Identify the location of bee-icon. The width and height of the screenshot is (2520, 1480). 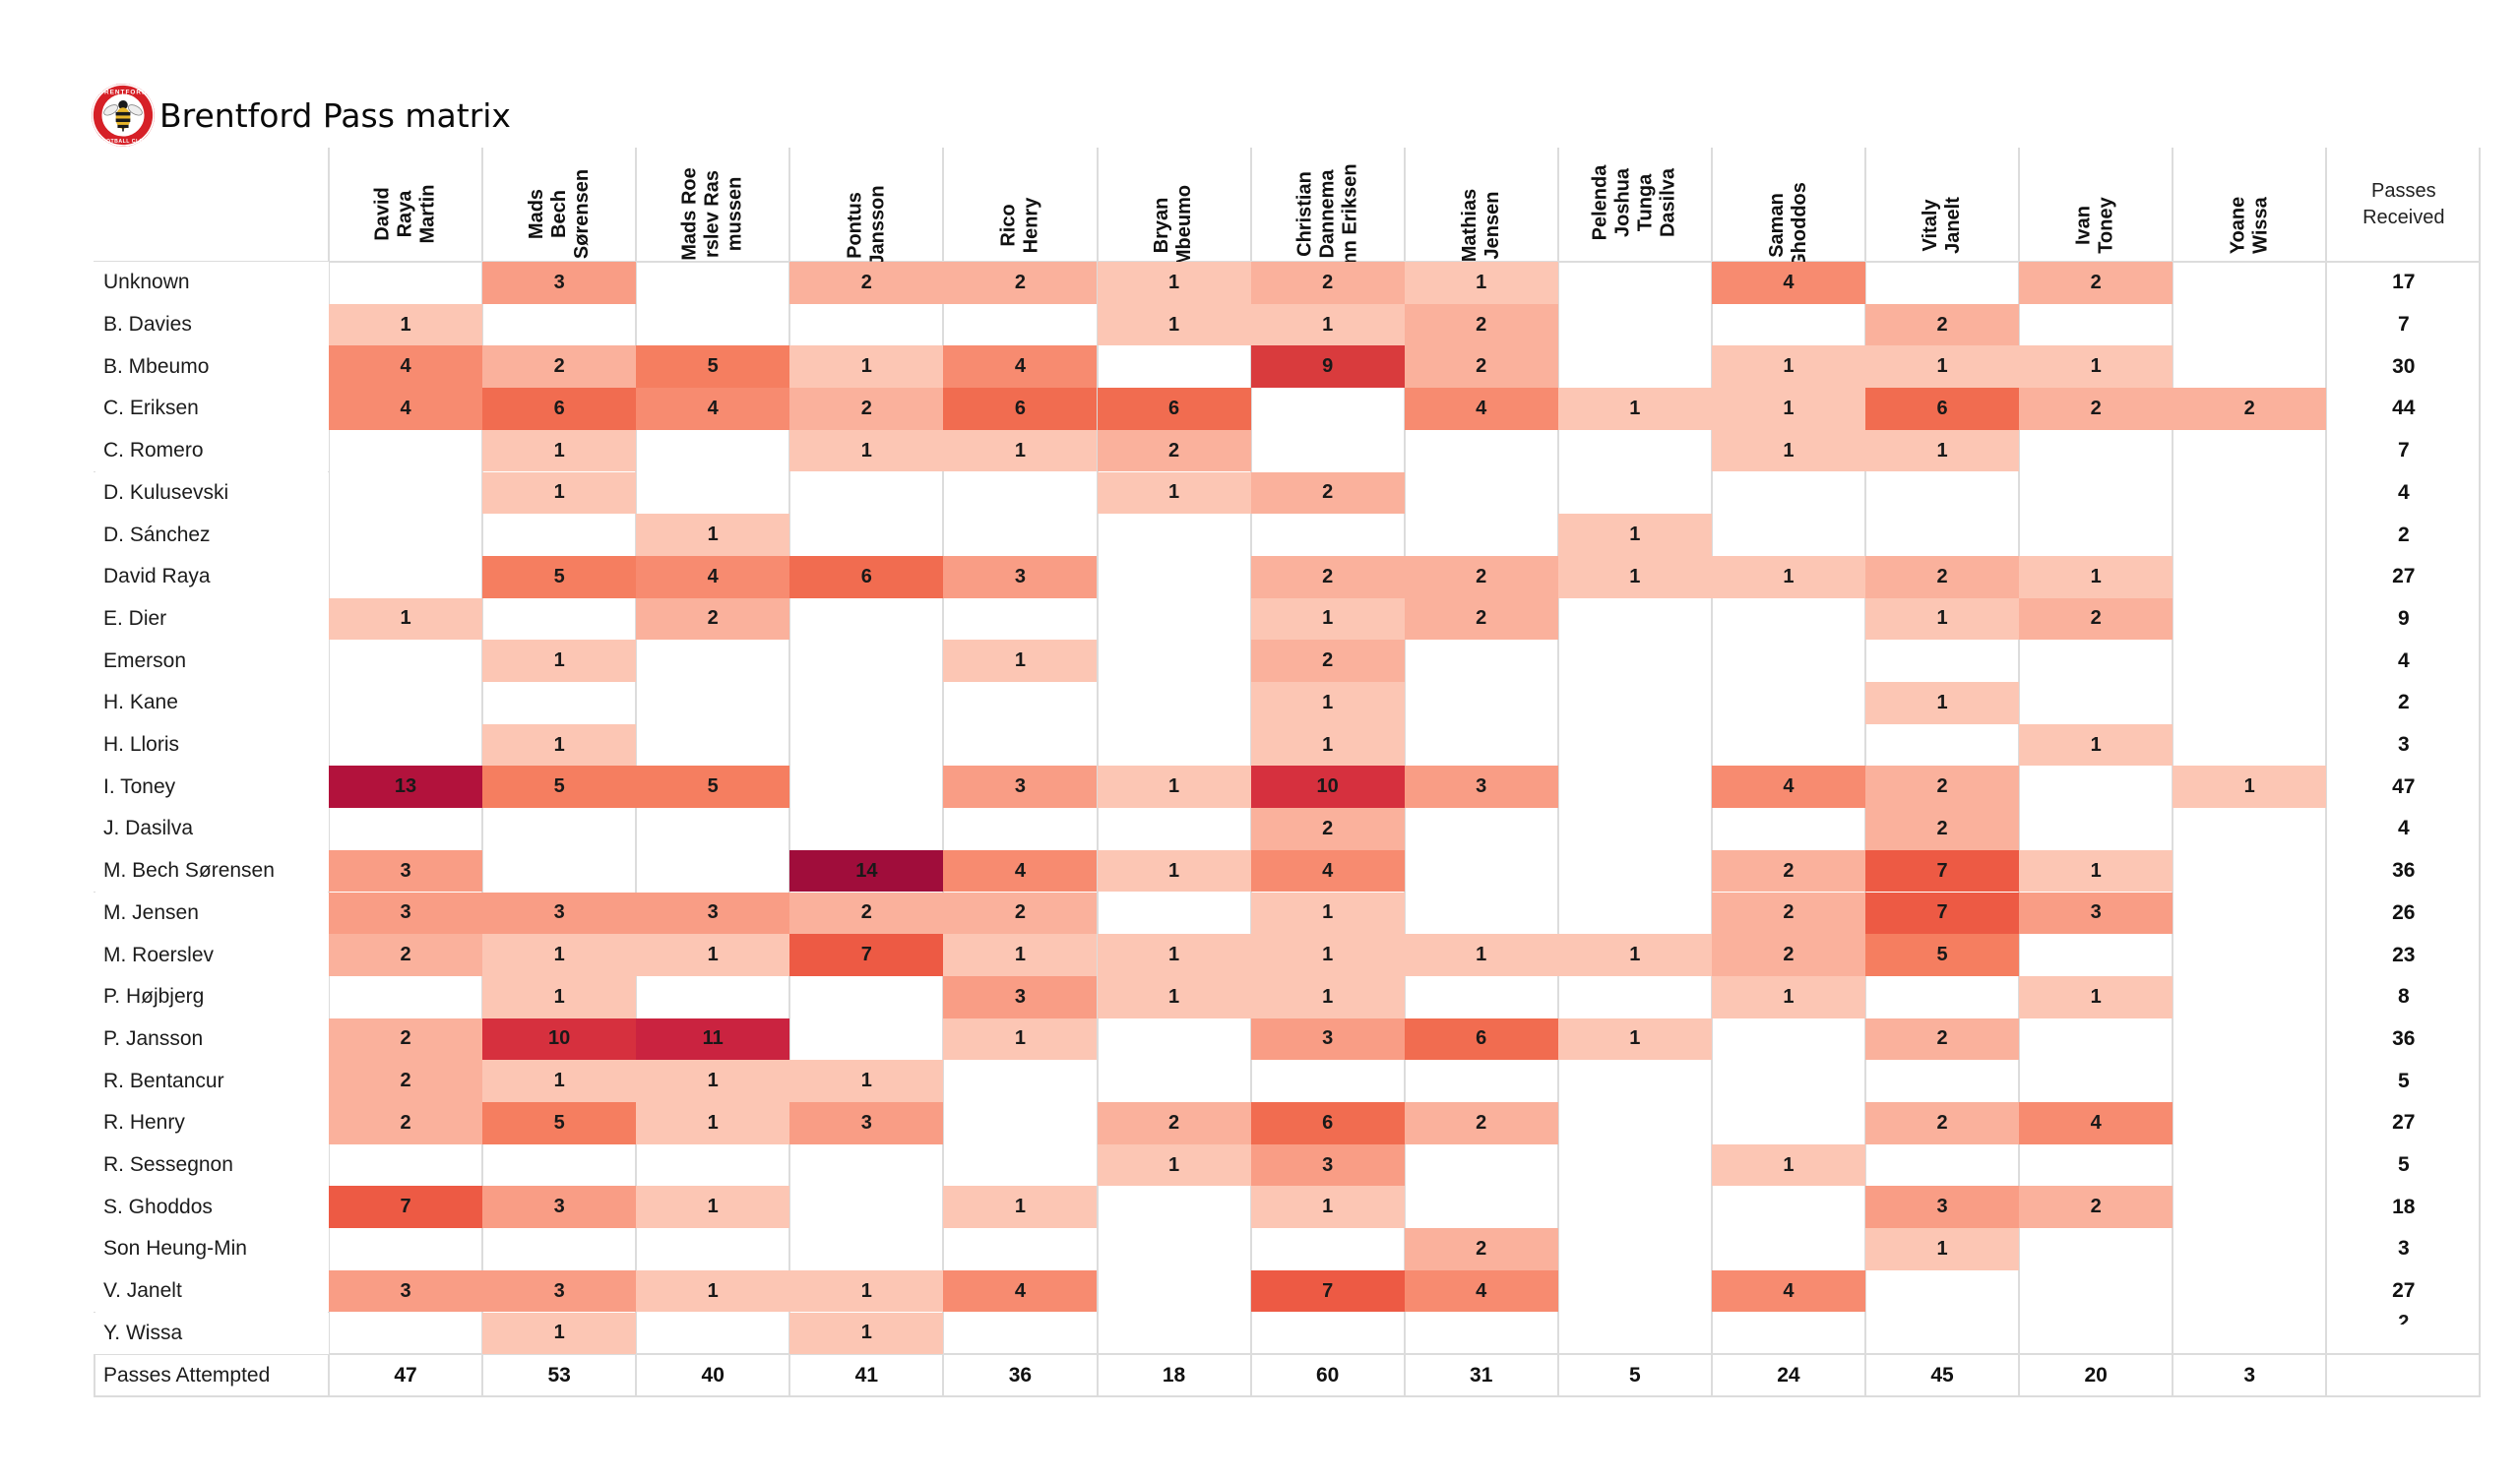
(123, 115).